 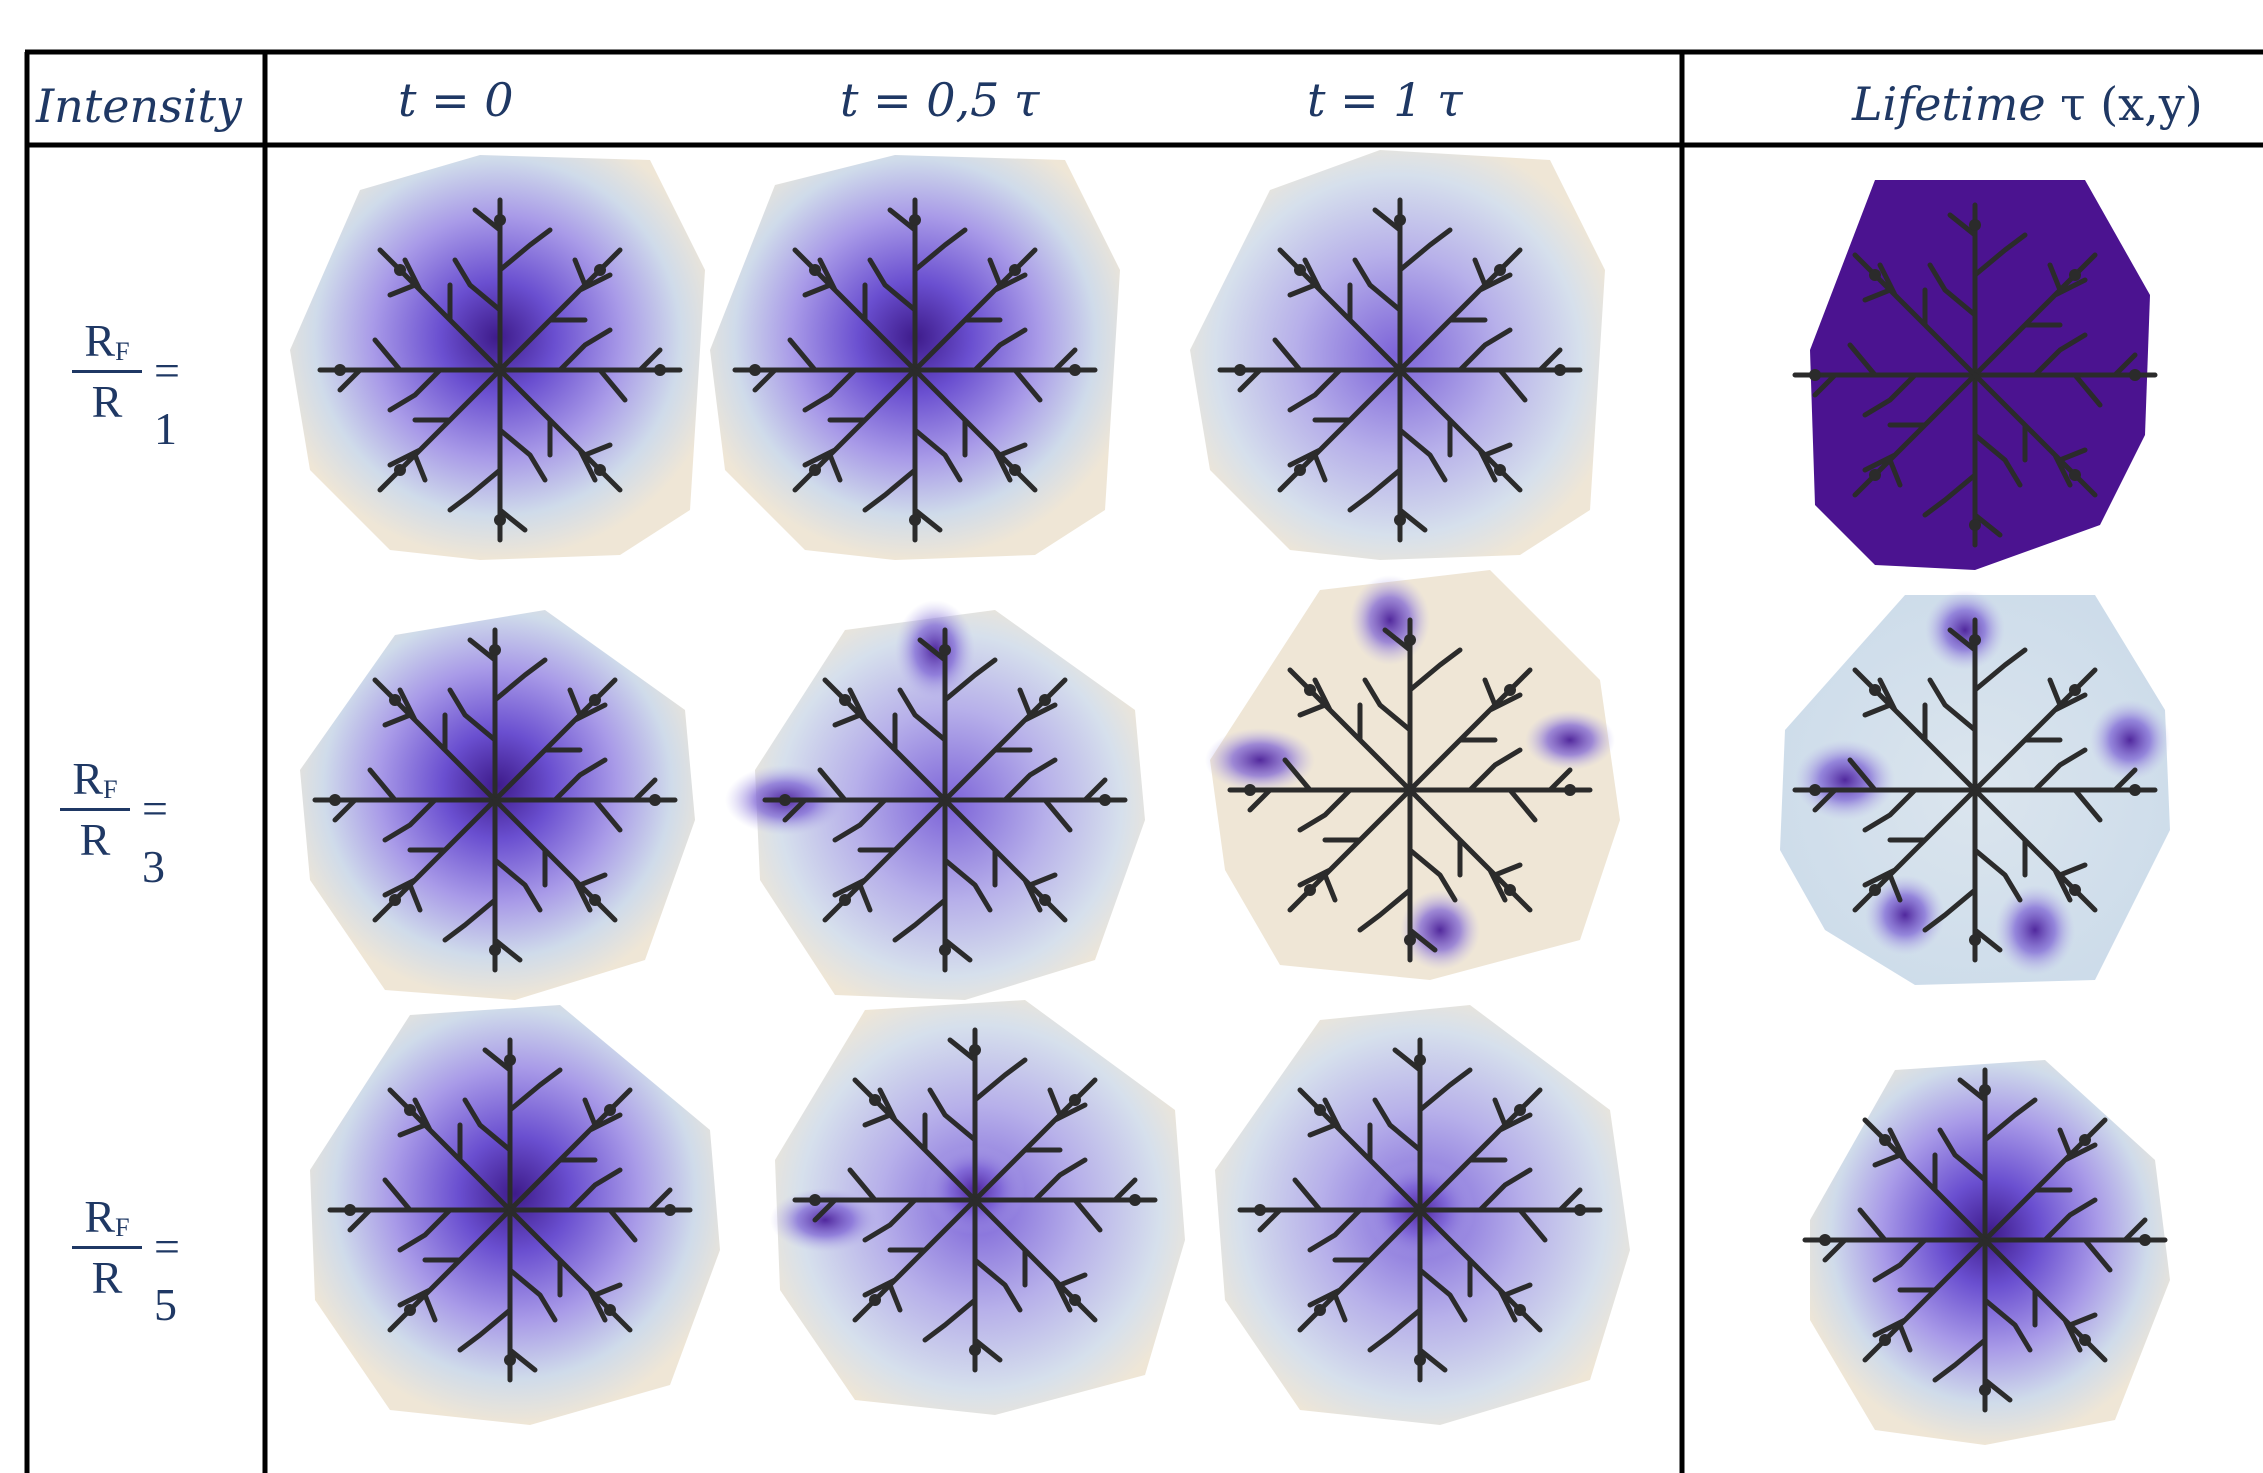 What do you see at coordinates (167, 1275) in the screenshot?
I see `ratio-value: = 5` at bounding box center [167, 1275].